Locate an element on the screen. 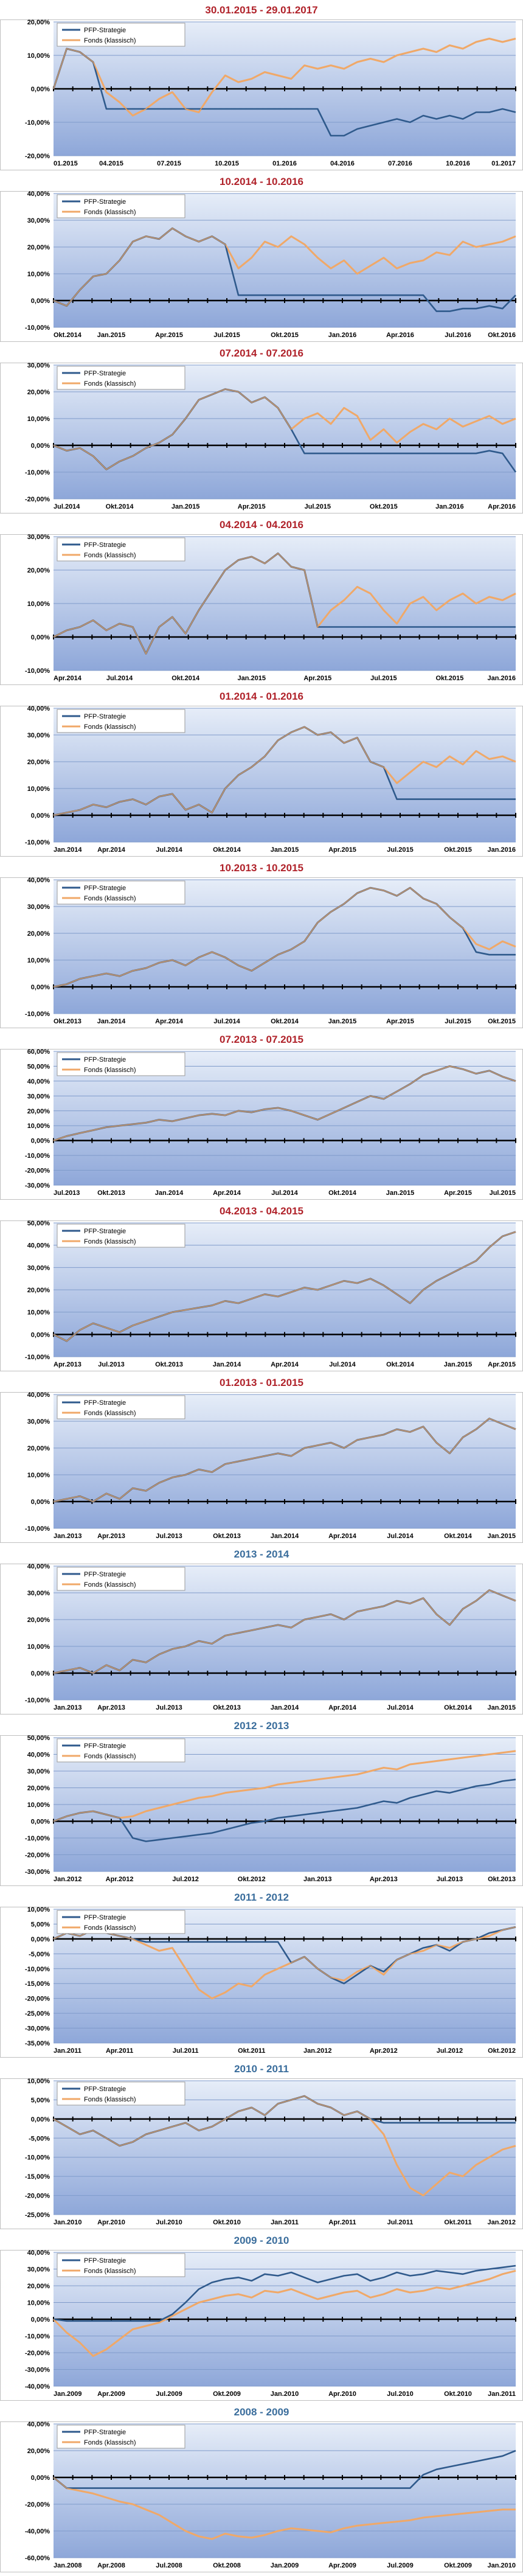 Image resolution: width=523 pixels, height=2576 pixels. x-tick-label: Jan.2009 is located at coordinates (68, 2394).